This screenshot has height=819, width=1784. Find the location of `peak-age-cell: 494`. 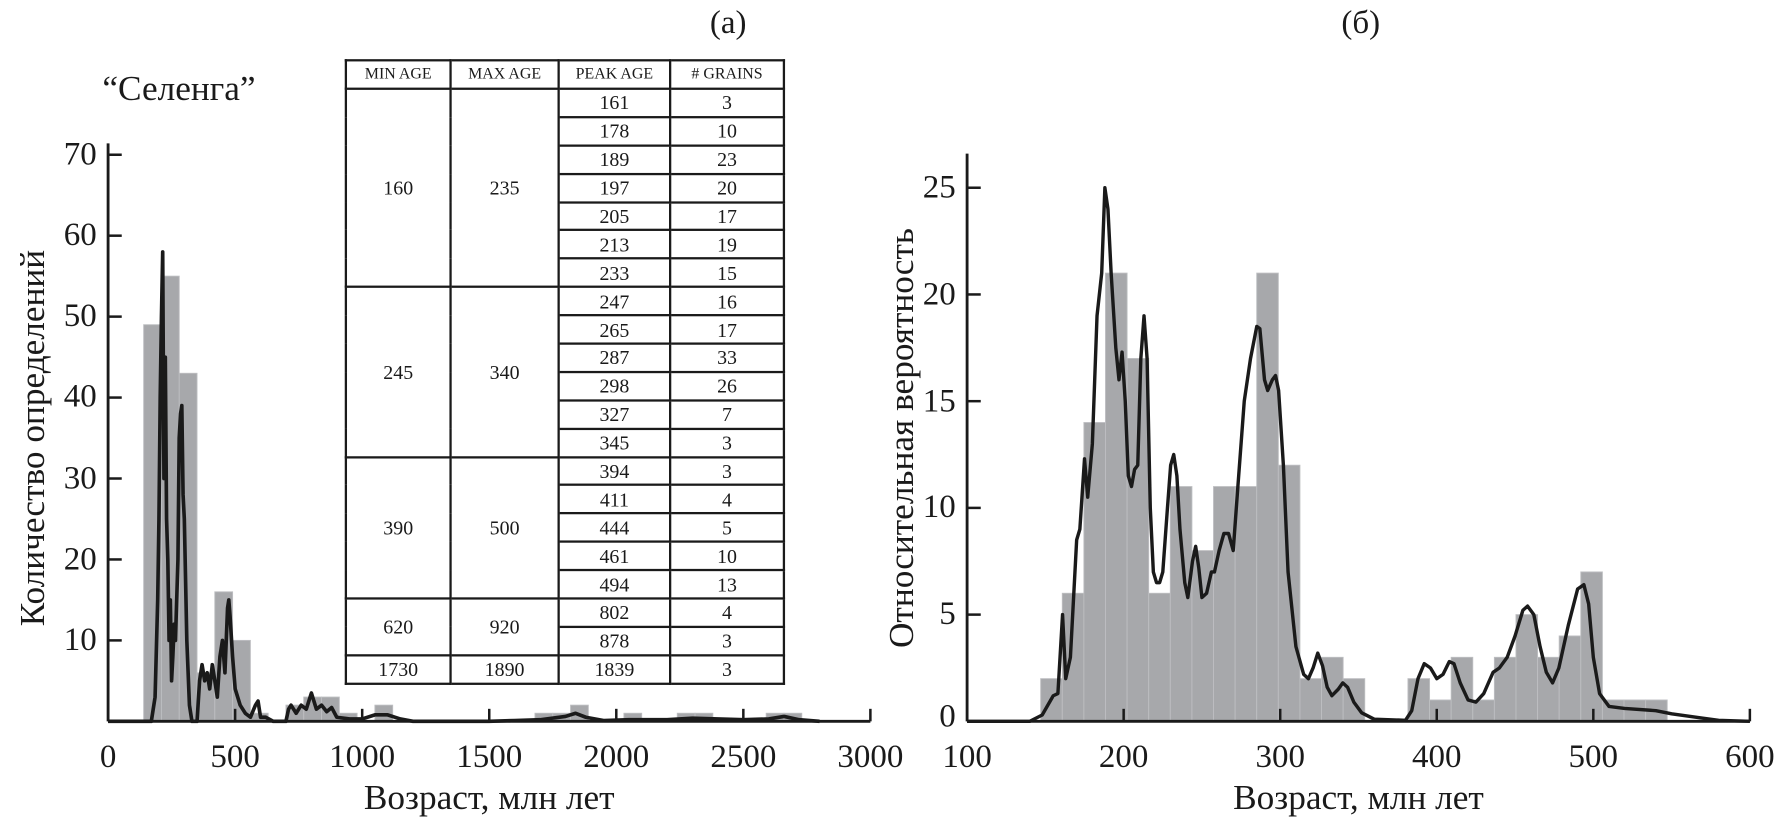

peak-age-cell: 494 is located at coordinates (614, 584).